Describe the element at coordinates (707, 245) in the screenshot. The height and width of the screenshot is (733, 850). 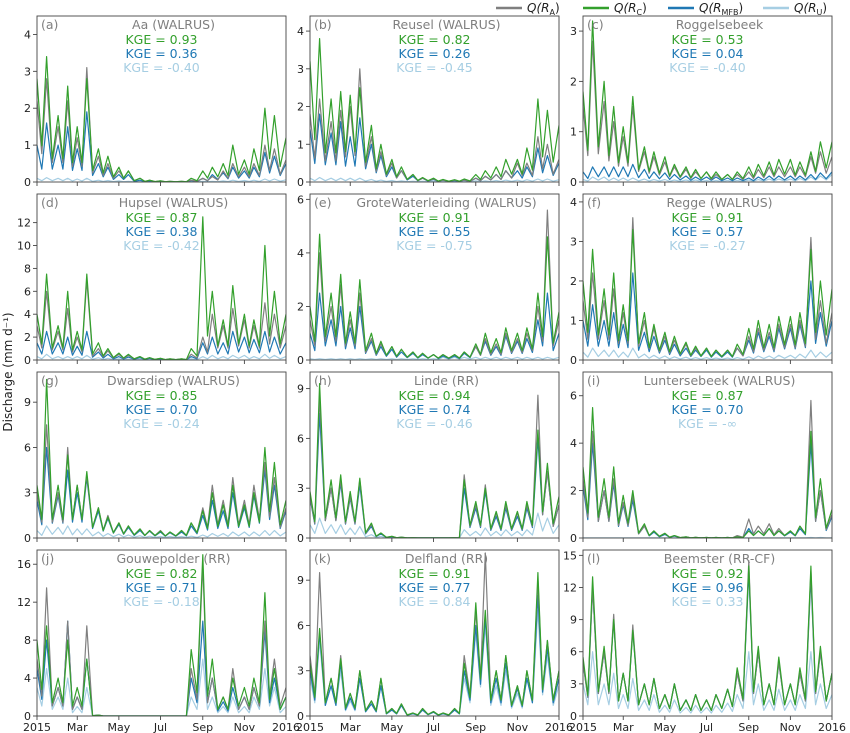
I see `kge-label: KGE = -0.27` at that location.